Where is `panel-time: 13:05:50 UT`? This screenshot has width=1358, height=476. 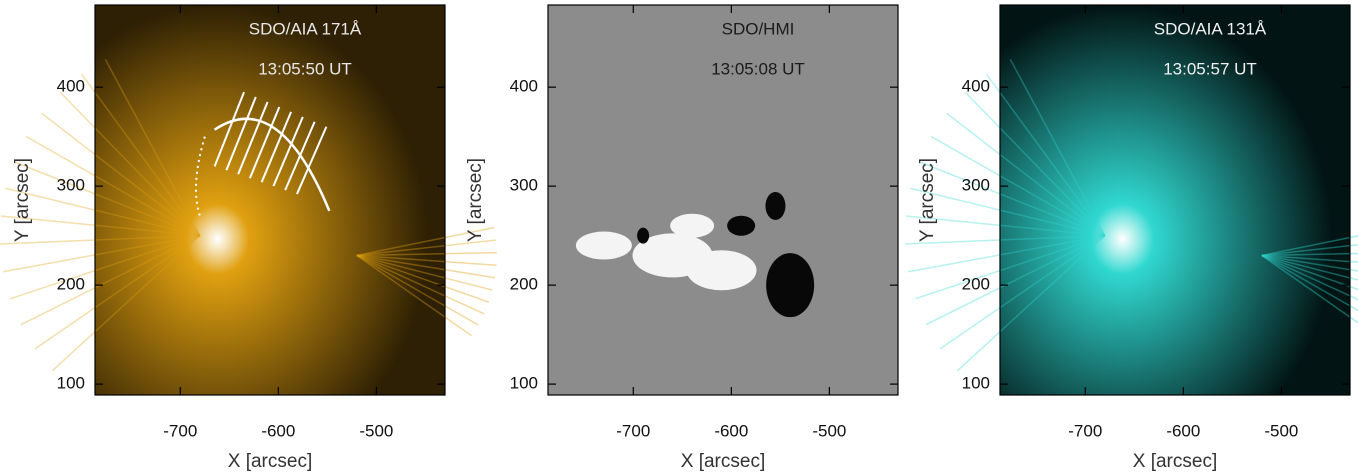
panel-time: 13:05:50 UT is located at coordinates (305, 68).